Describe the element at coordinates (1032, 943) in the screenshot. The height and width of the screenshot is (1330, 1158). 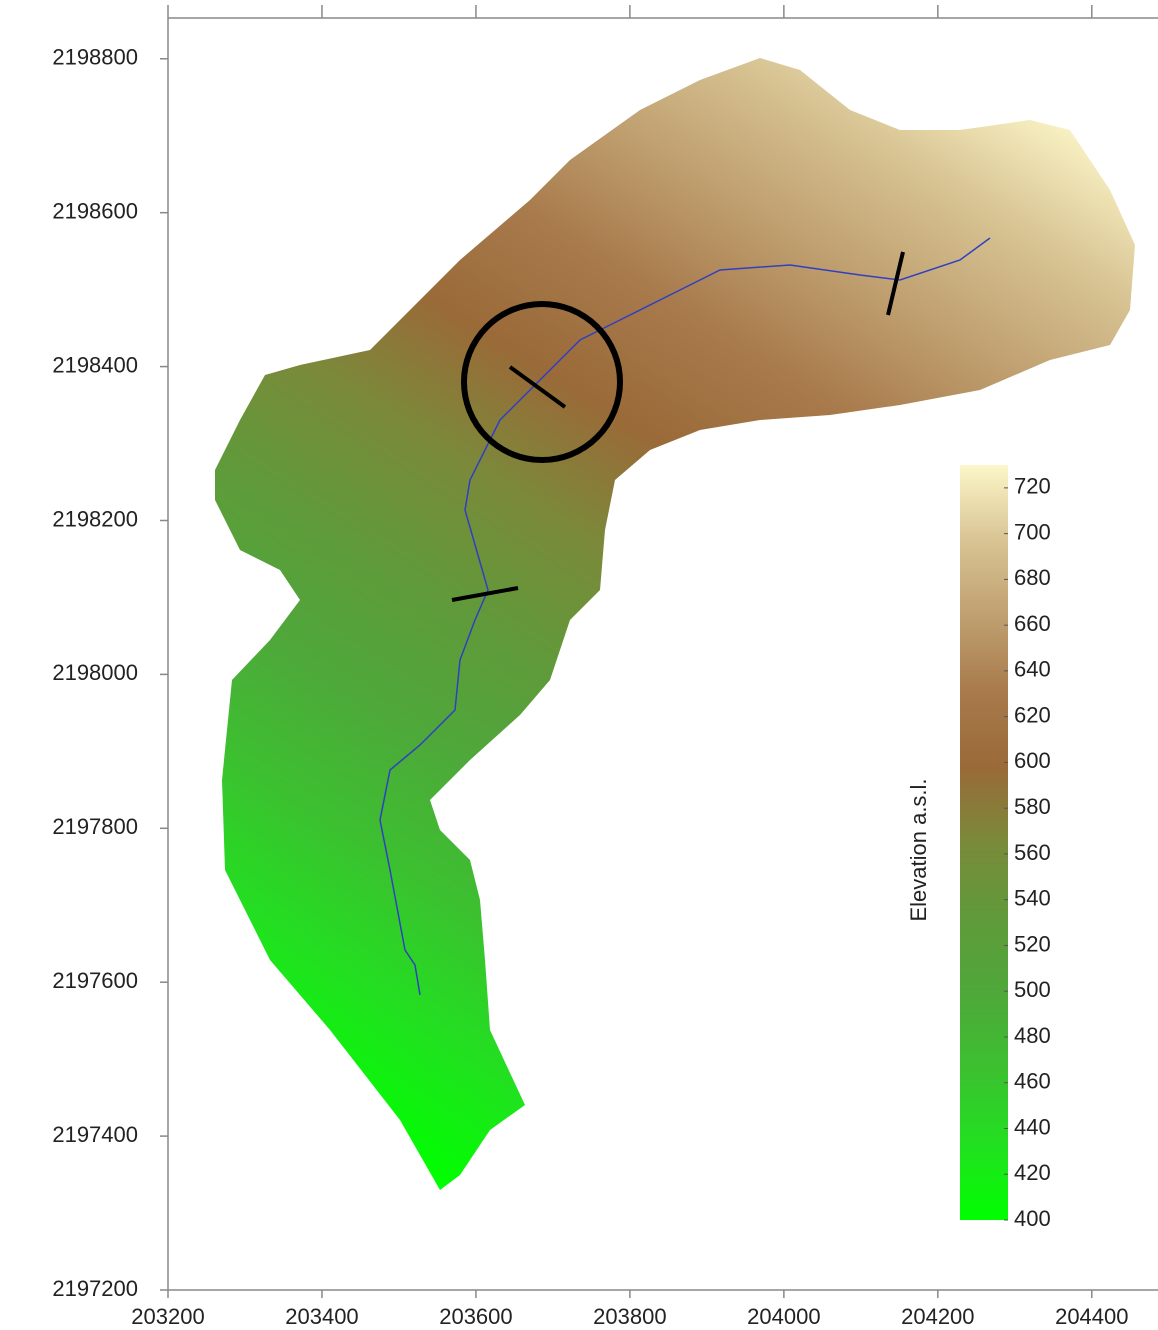
I see `colorbar-tick-label: 520` at that location.